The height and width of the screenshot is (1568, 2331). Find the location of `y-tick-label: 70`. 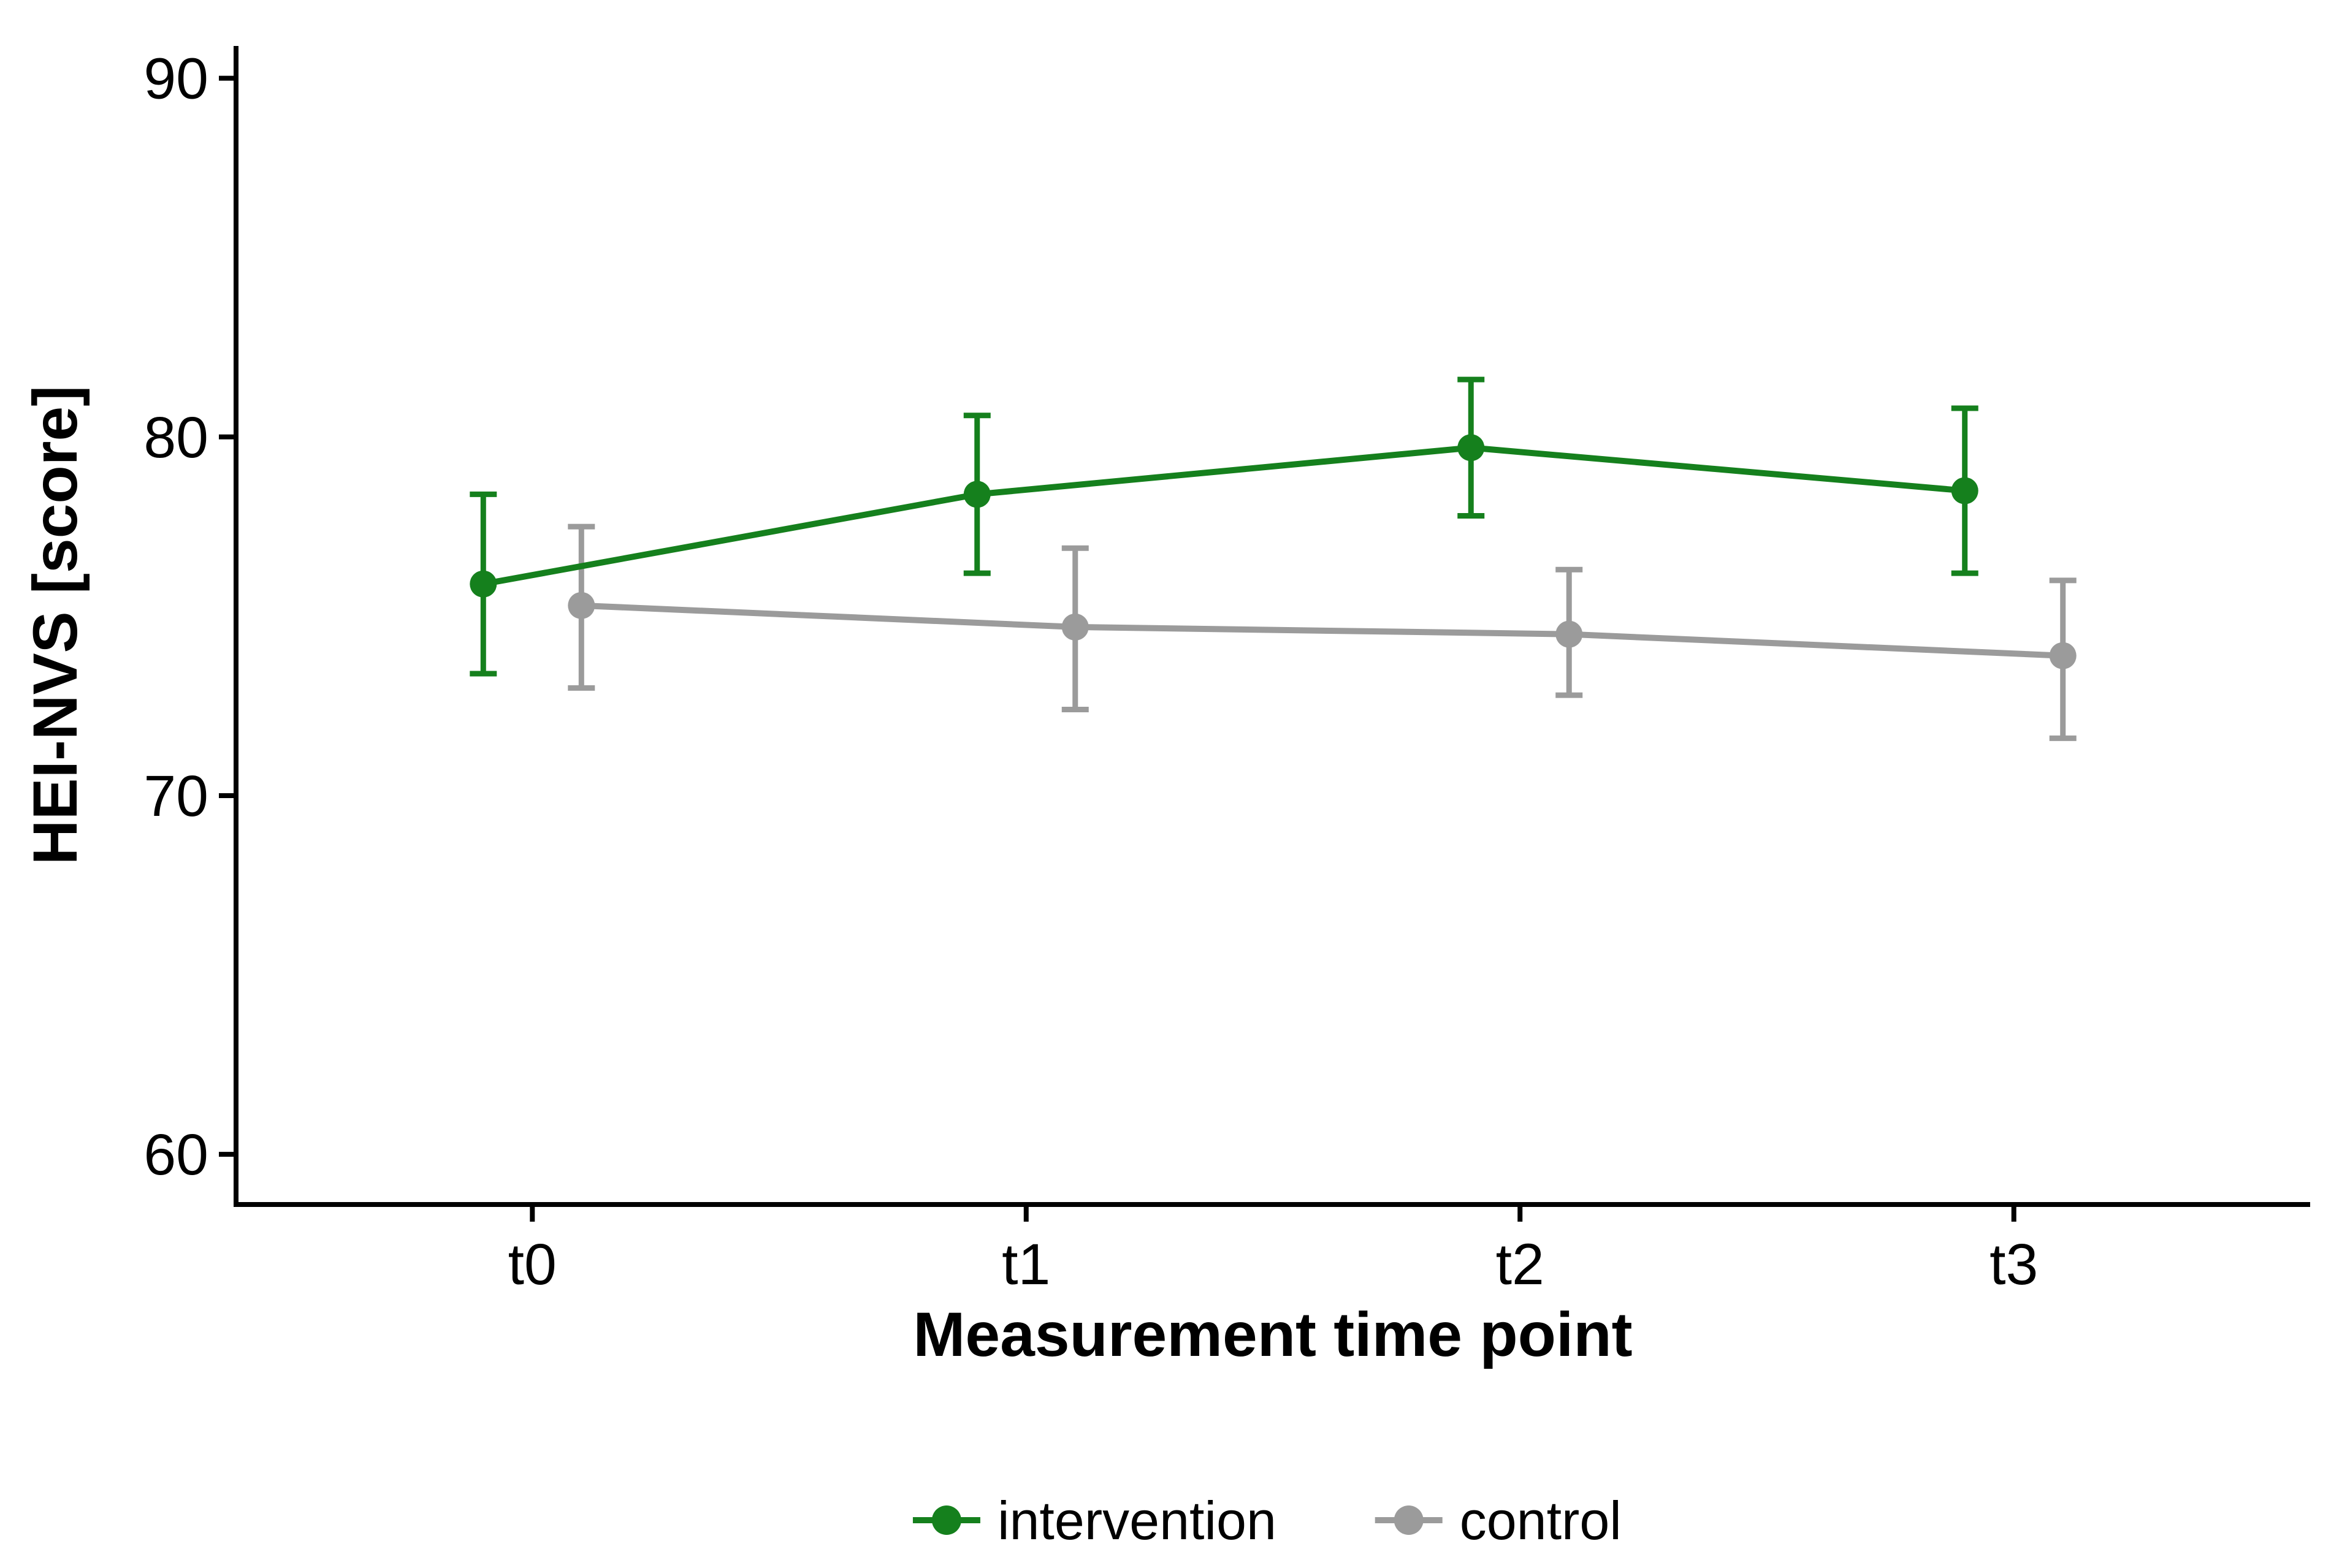

y-tick-label: 70 is located at coordinates (175, 797).